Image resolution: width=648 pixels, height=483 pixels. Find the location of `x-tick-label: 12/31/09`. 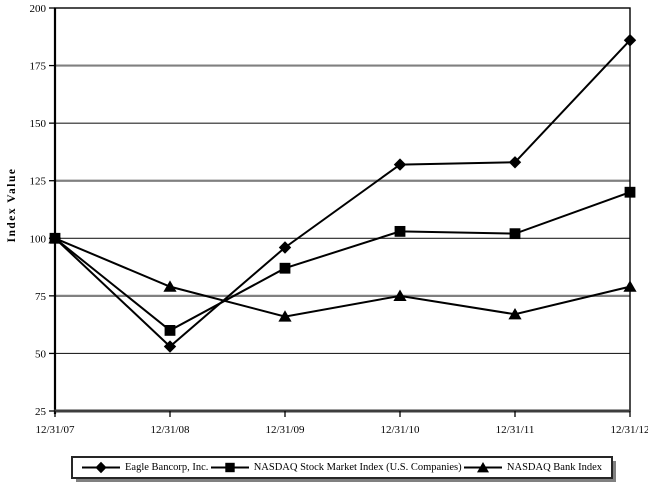

x-tick-label: 12/31/09 is located at coordinates (285, 430).